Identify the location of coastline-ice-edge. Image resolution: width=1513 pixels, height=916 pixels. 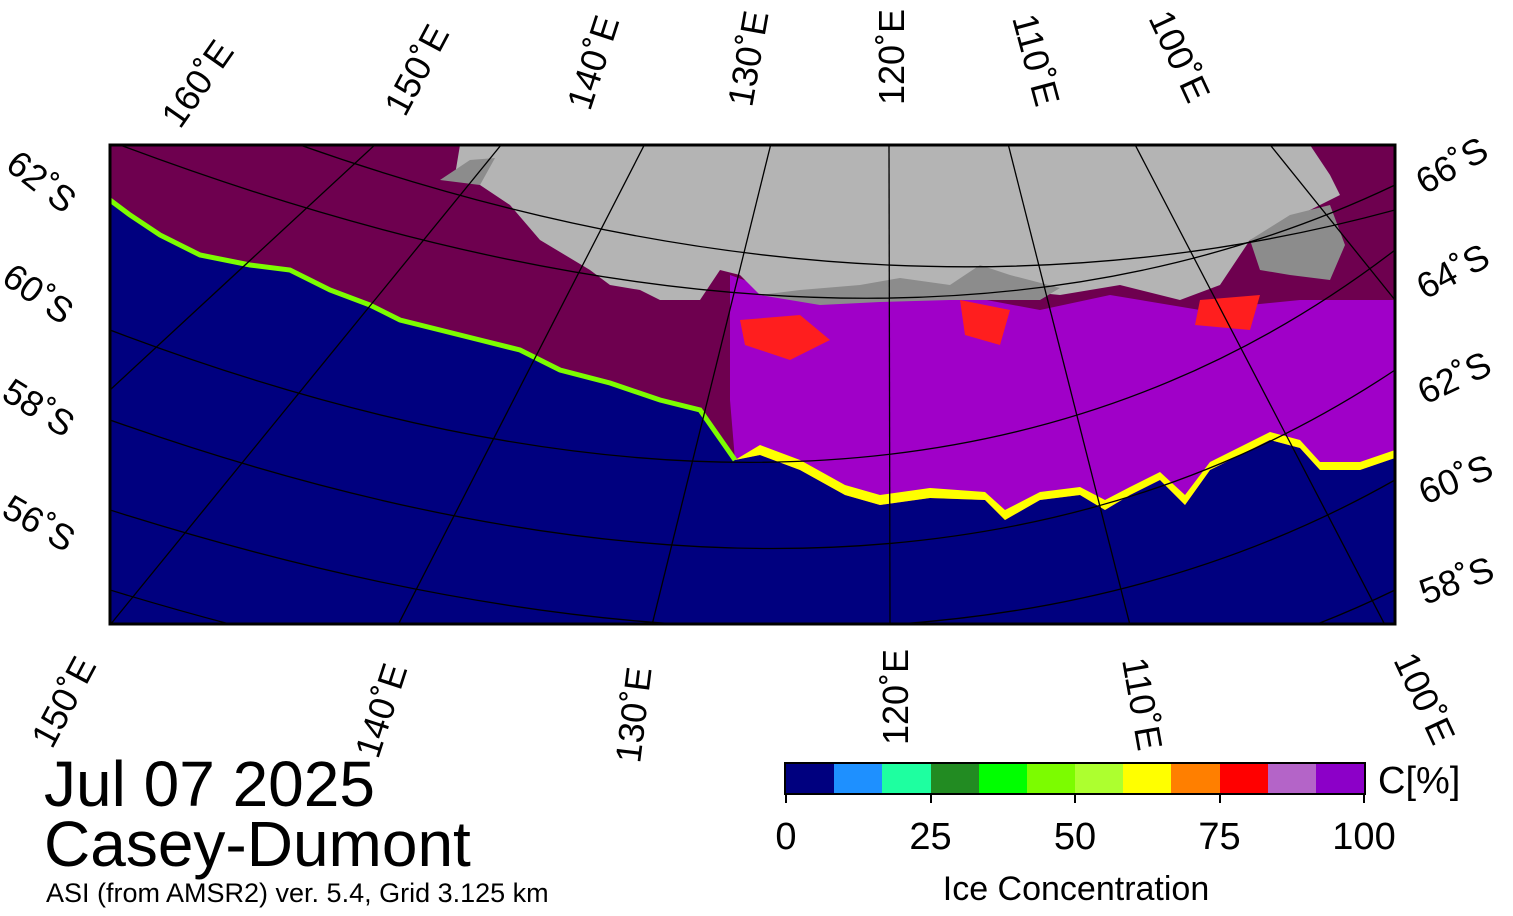
(424, 330).